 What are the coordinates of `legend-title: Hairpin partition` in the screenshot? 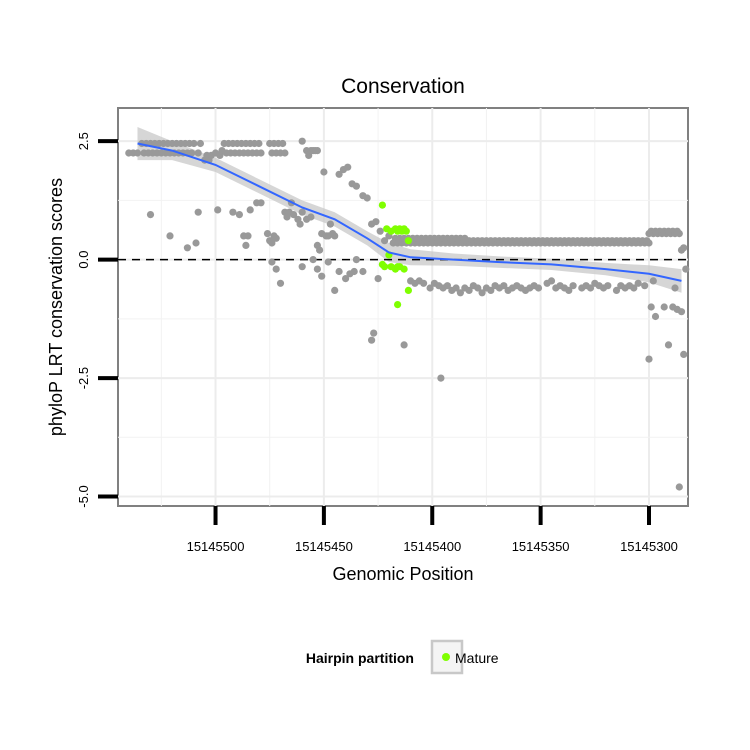 It's located at (360, 658).